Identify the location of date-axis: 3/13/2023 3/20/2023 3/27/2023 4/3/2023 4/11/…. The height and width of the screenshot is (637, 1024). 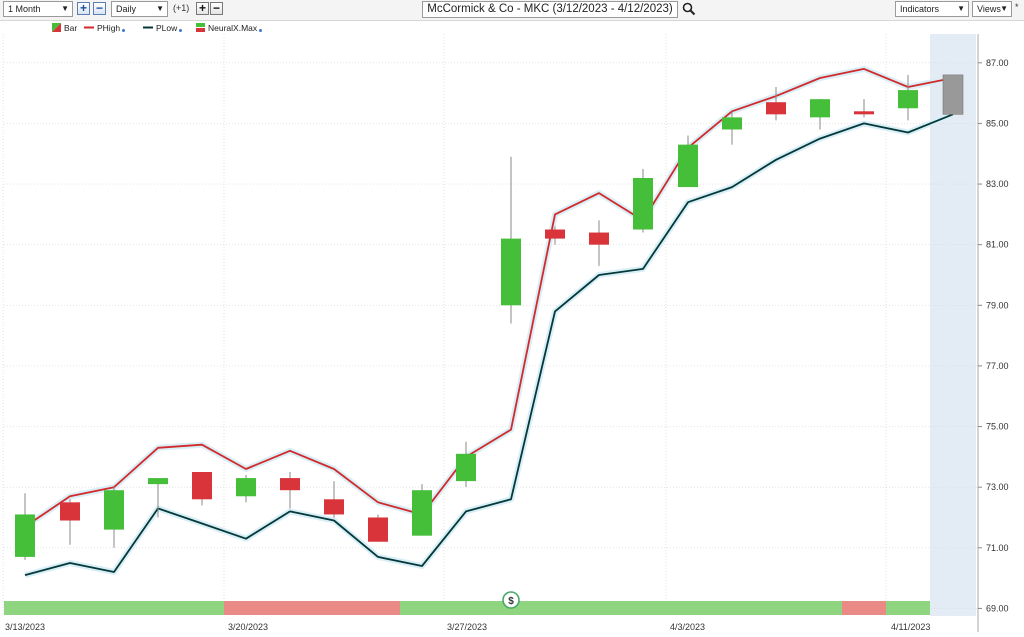
(467, 627).